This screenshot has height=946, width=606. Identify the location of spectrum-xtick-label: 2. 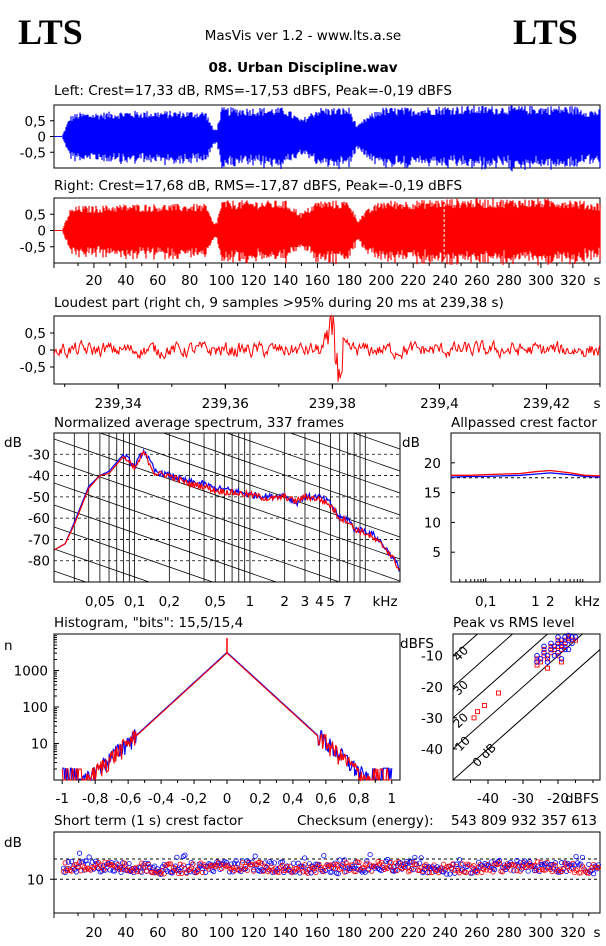
(284, 602).